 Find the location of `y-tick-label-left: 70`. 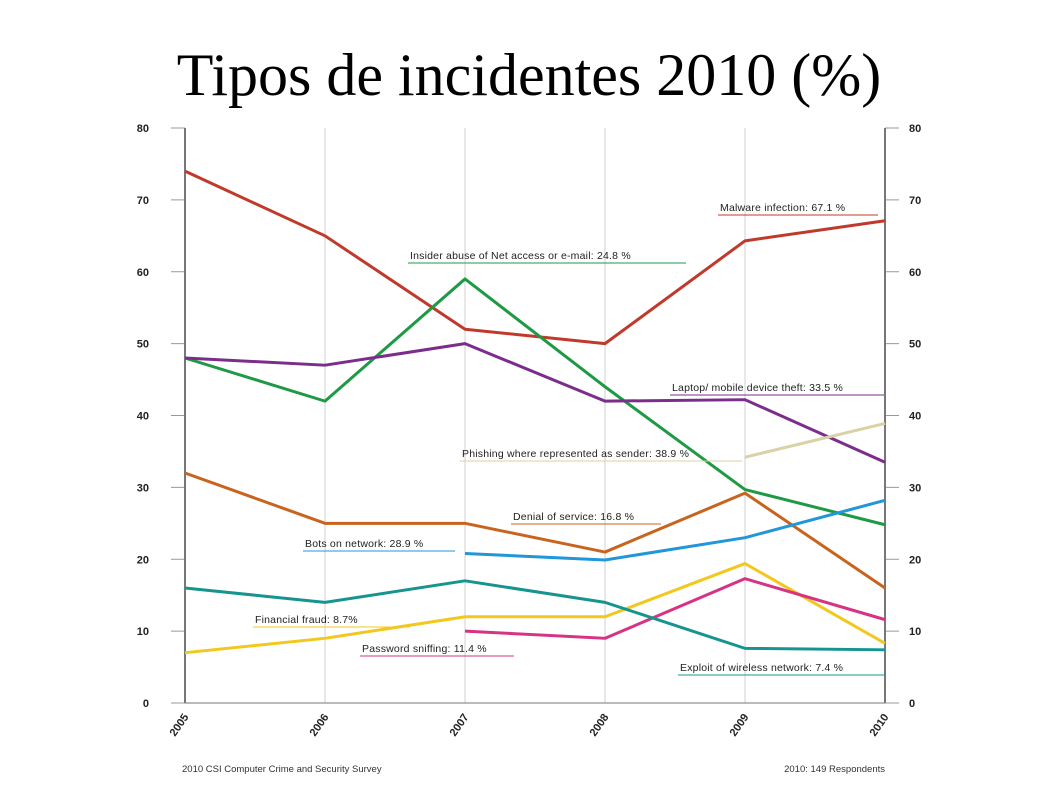

y-tick-label-left: 70 is located at coordinates (143, 201).